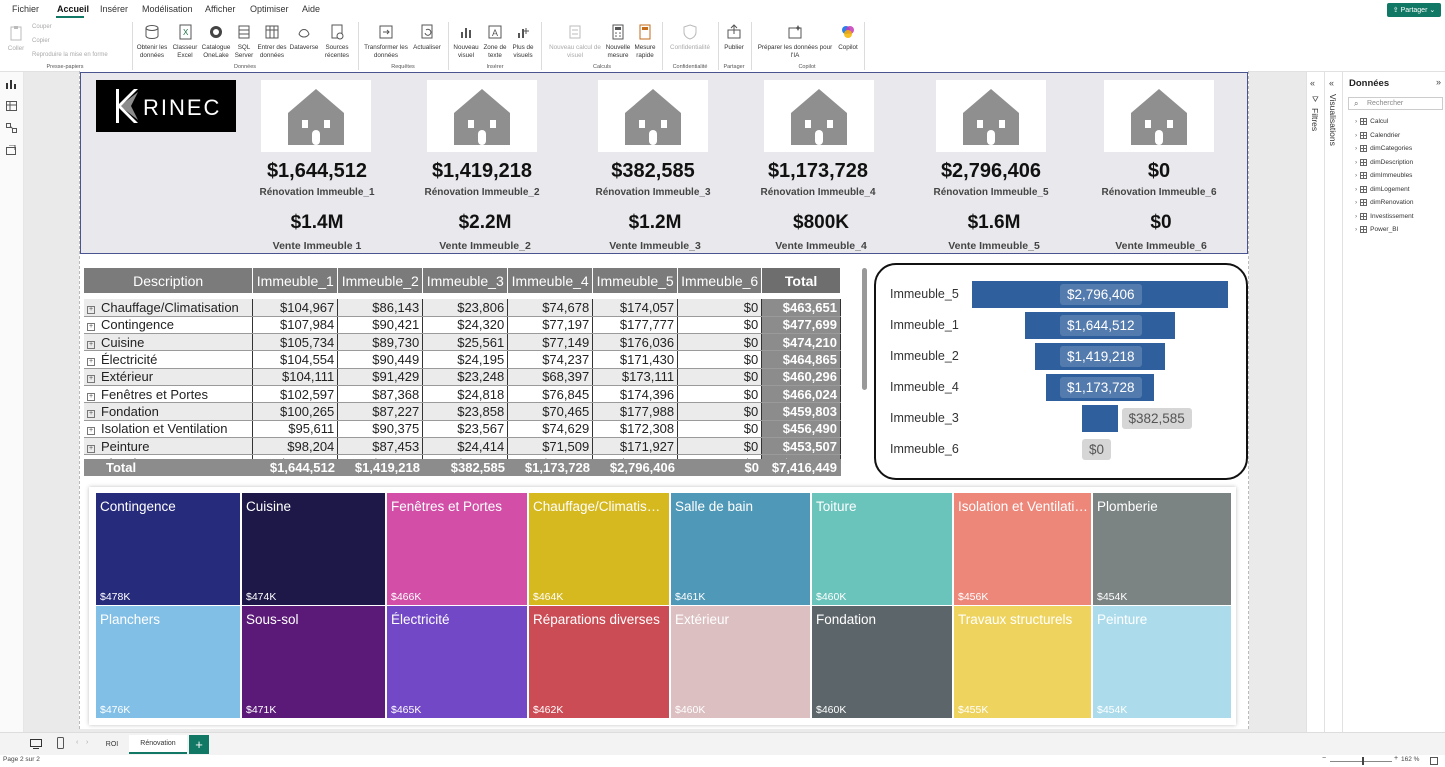 The height and width of the screenshot is (767, 1445). Describe the element at coordinates (740, 662) in the screenshot. I see `treemap-tile: Extérieur $460K` at that location.